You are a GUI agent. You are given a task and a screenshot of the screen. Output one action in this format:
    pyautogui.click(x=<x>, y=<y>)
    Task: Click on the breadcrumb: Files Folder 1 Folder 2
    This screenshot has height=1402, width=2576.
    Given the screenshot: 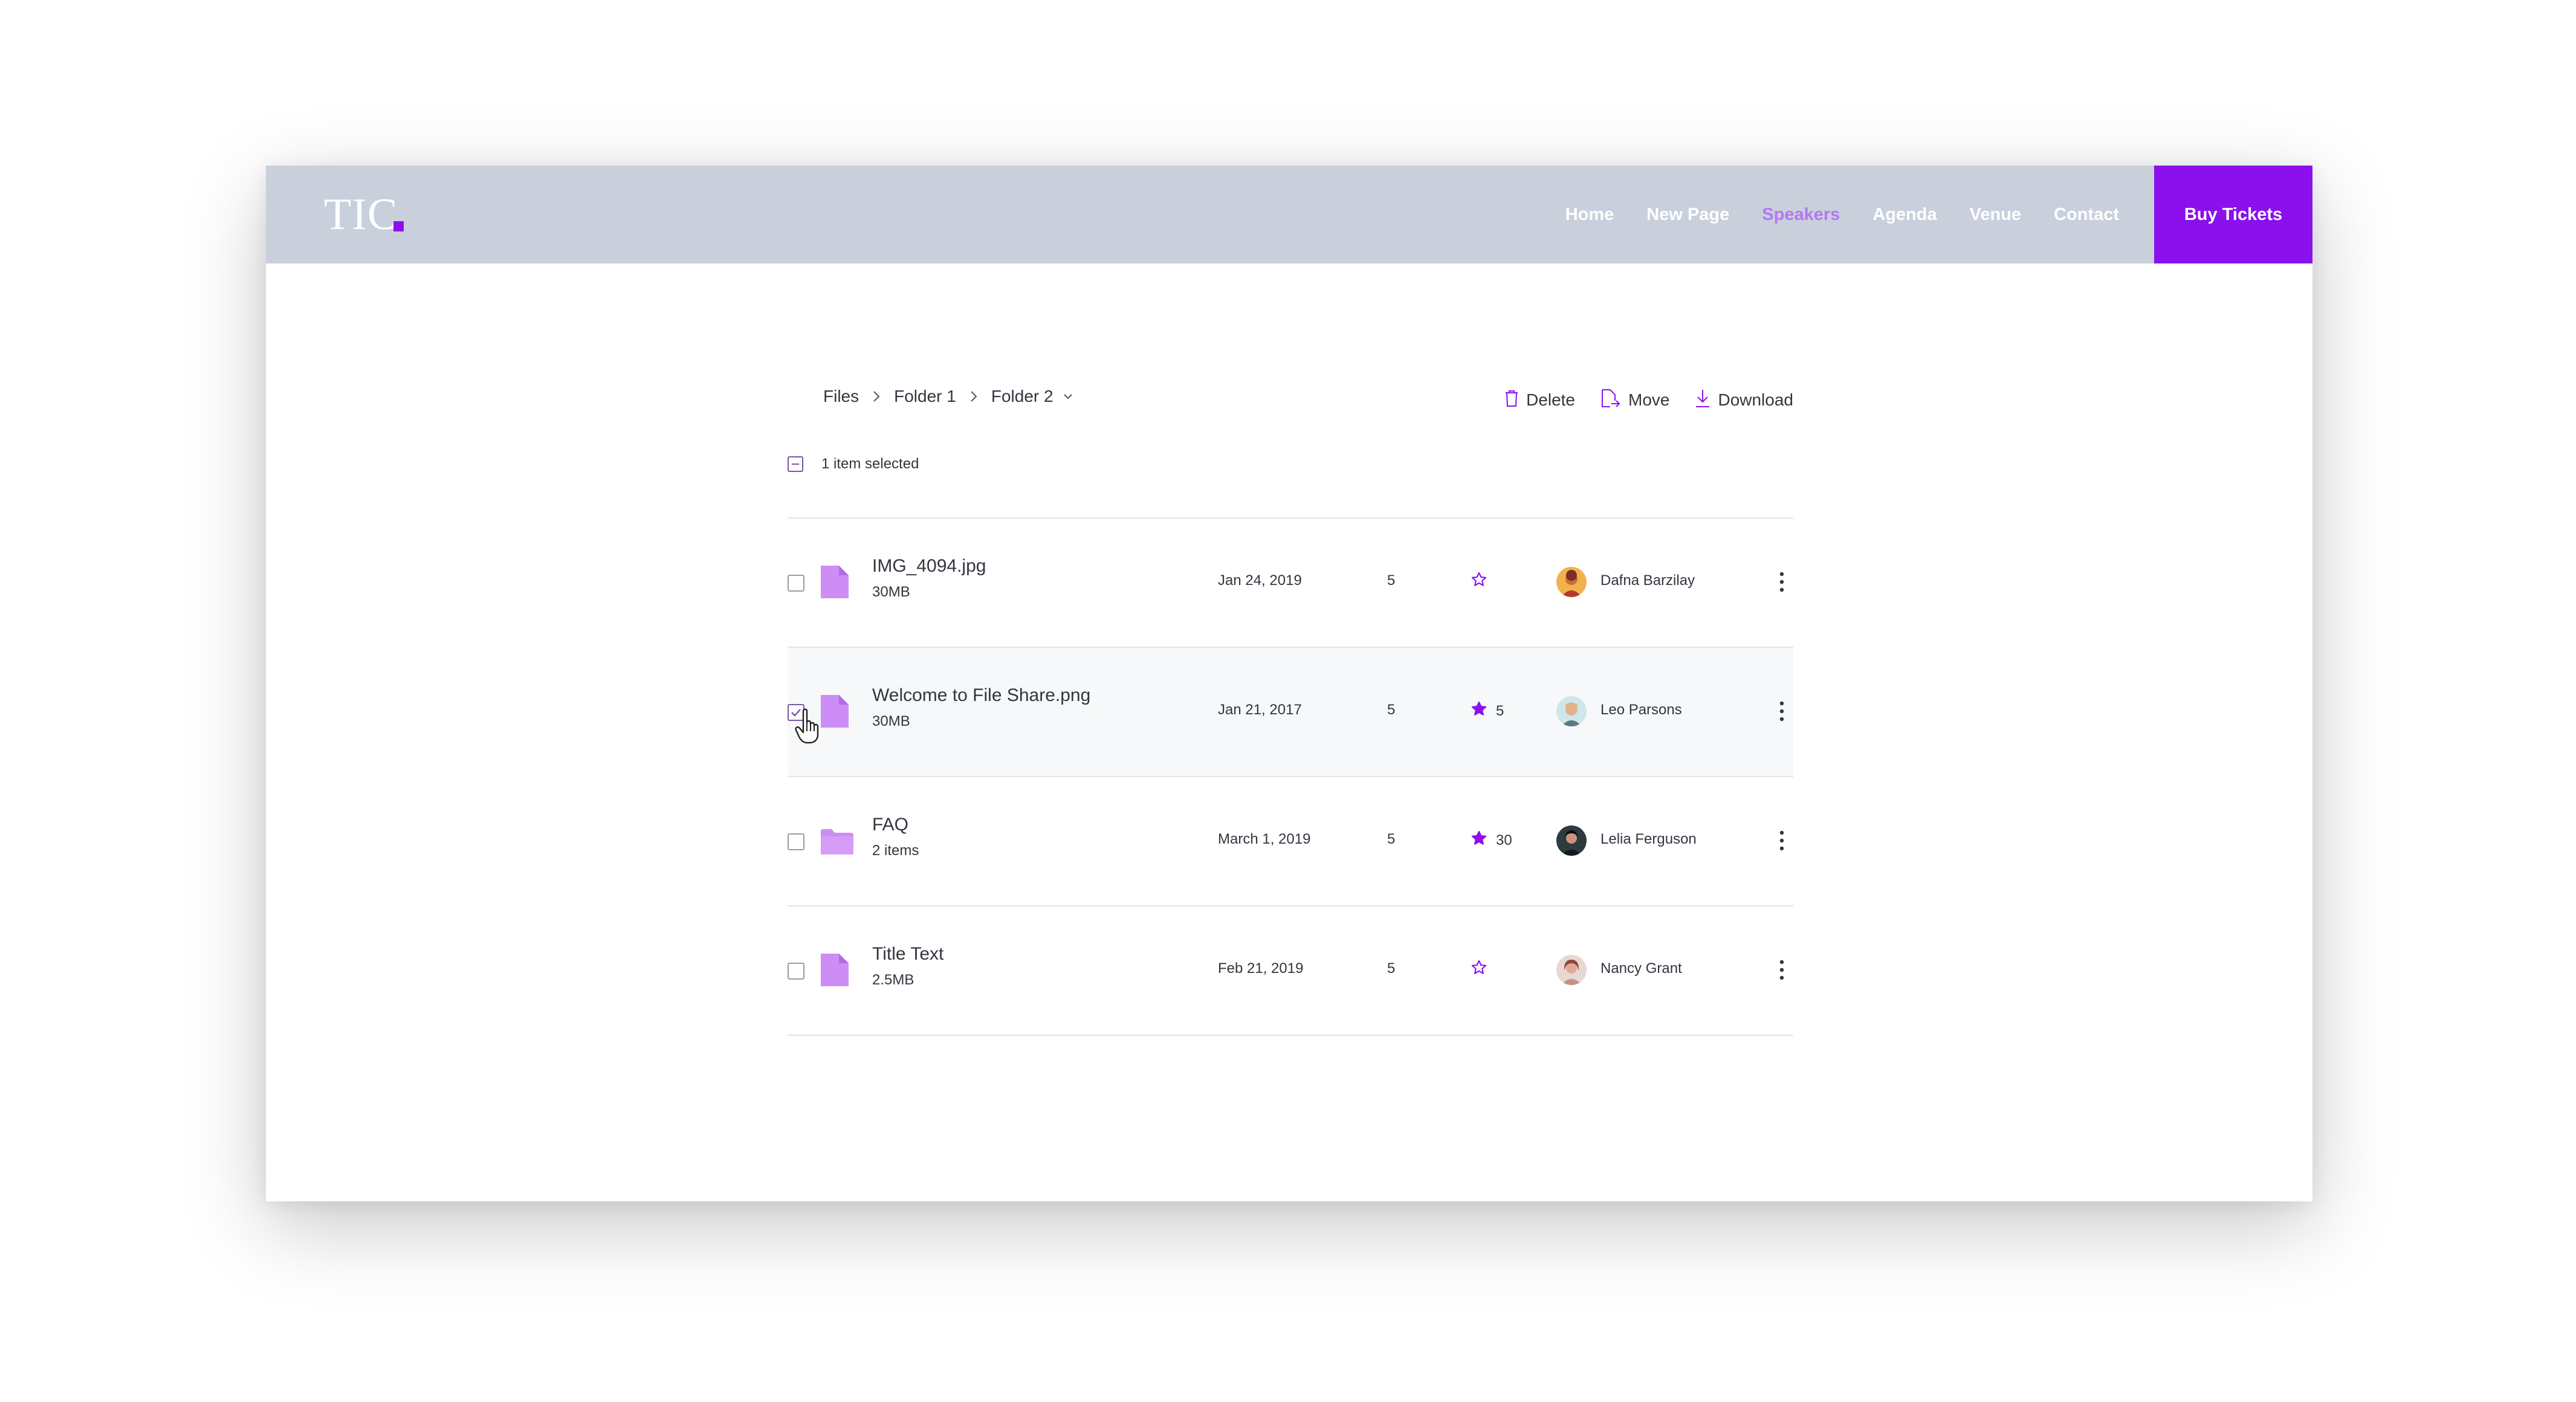 What is the action you would take?
    pyautogui.click(x=948, y=396)
    